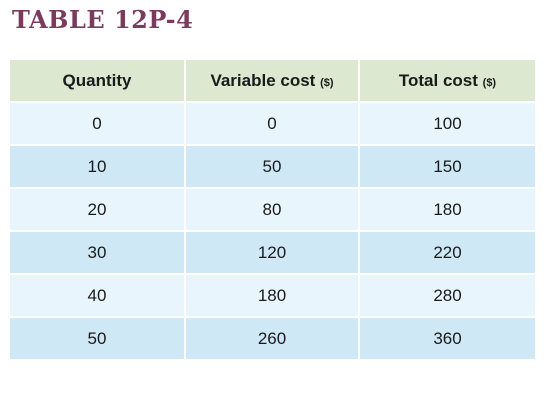 The height and width of the screenshot is (402, 548). I want to click on cell-variable-cost: 80, so click(272, 210).